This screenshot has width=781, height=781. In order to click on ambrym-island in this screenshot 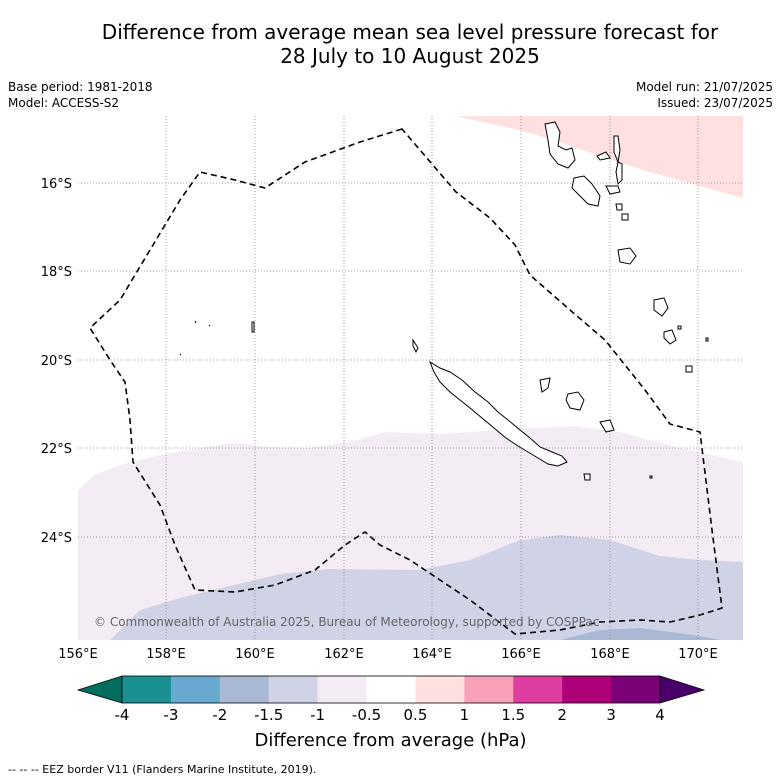, I will do `click(613, 190)`.